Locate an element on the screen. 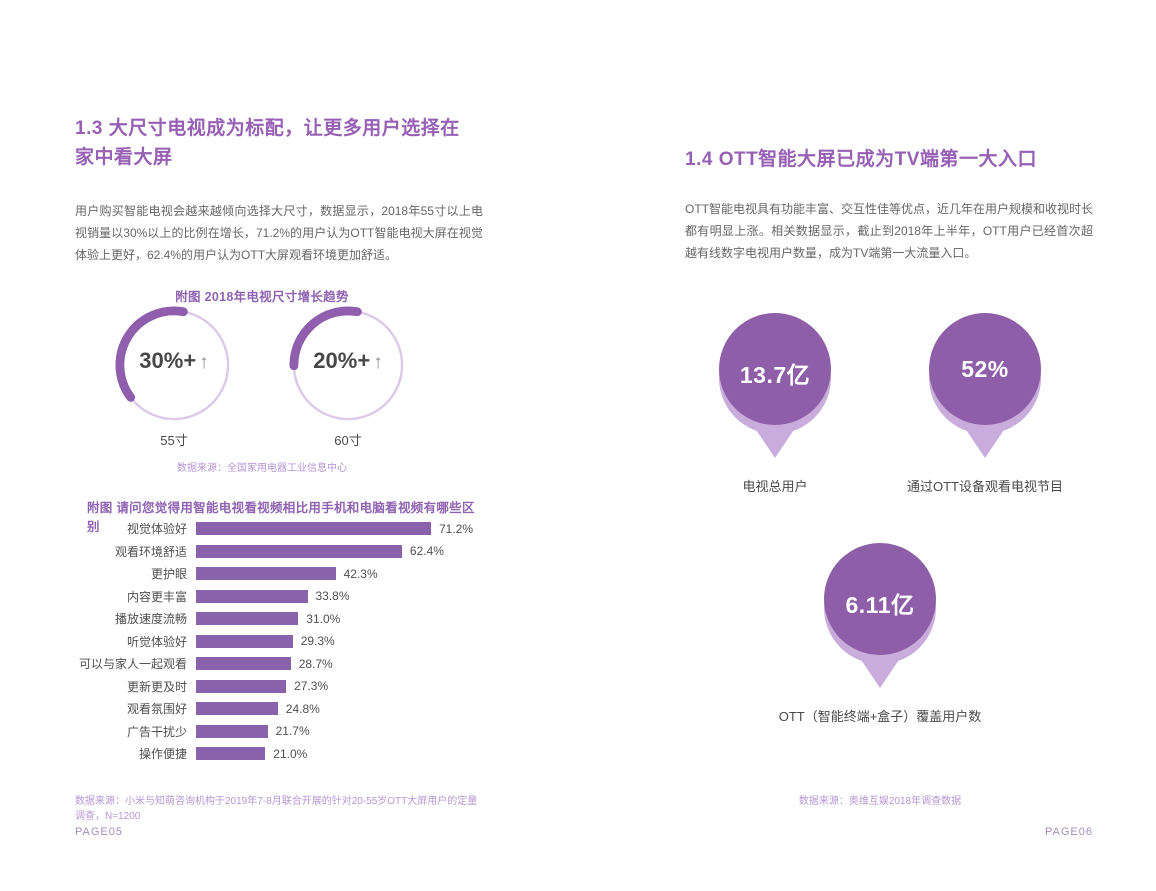  bar-value-label: 29.3% is located at coordinates (317, 641).